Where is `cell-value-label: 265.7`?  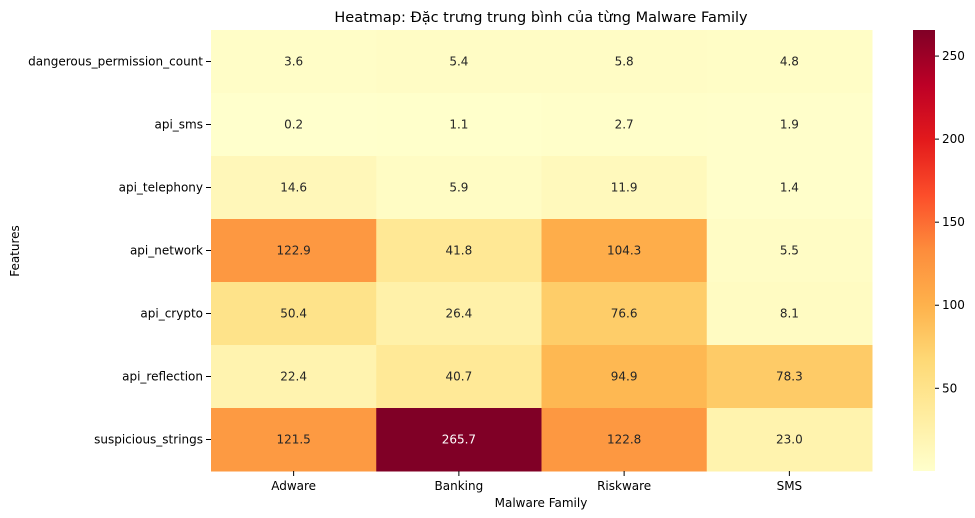 cell-value-label: 265.7 is located at coordinates (459, 440).